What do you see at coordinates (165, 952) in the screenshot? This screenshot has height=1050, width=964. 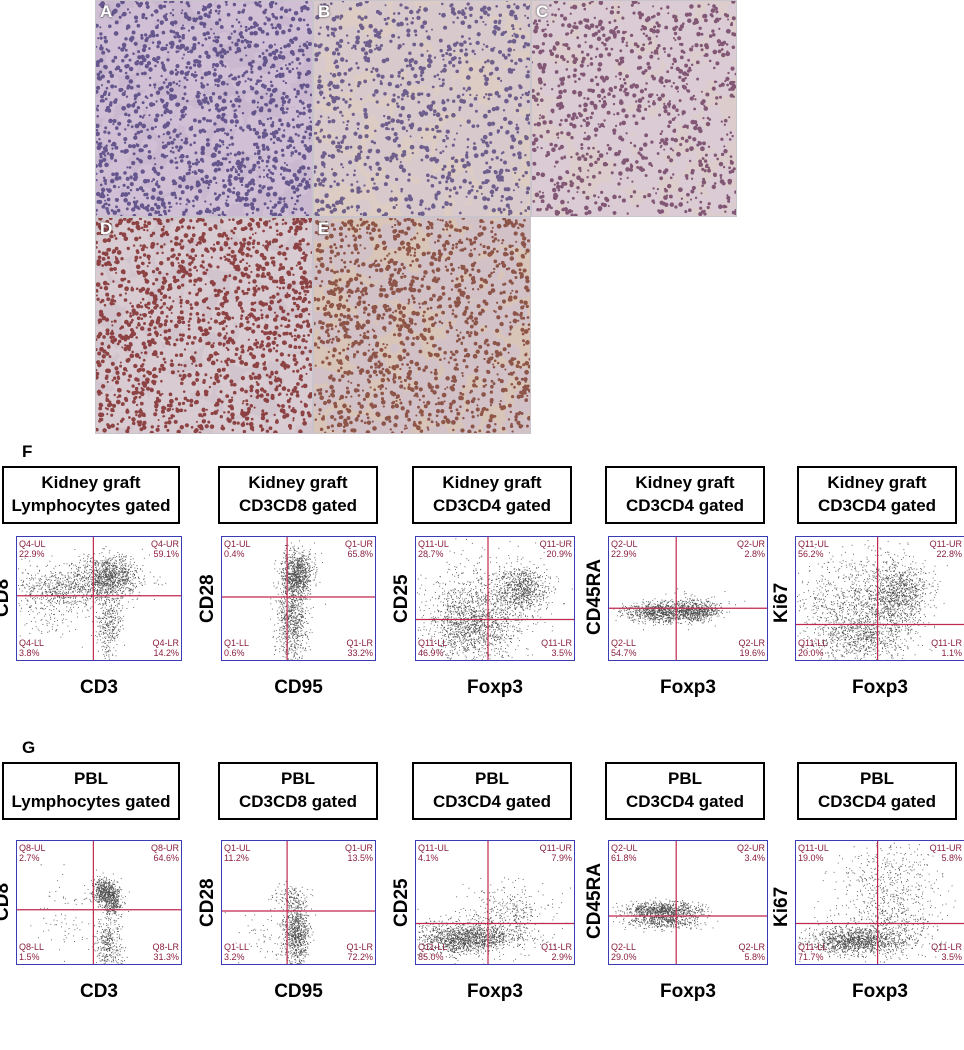 I see `quadrant-lr-label: Q8-LR 31.3%` at bounding box center [165, 952].